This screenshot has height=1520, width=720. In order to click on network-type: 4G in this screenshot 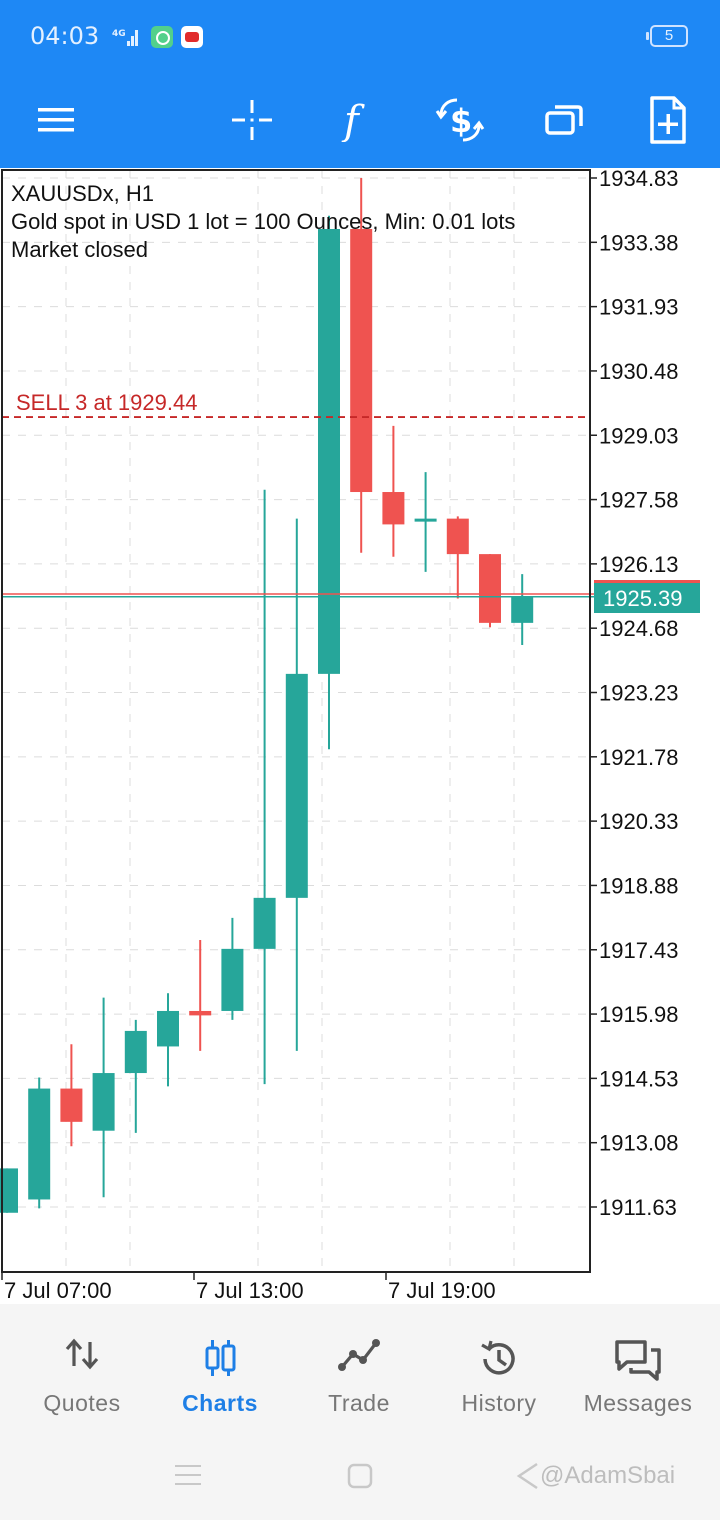, I will do `click(119, 34)`.